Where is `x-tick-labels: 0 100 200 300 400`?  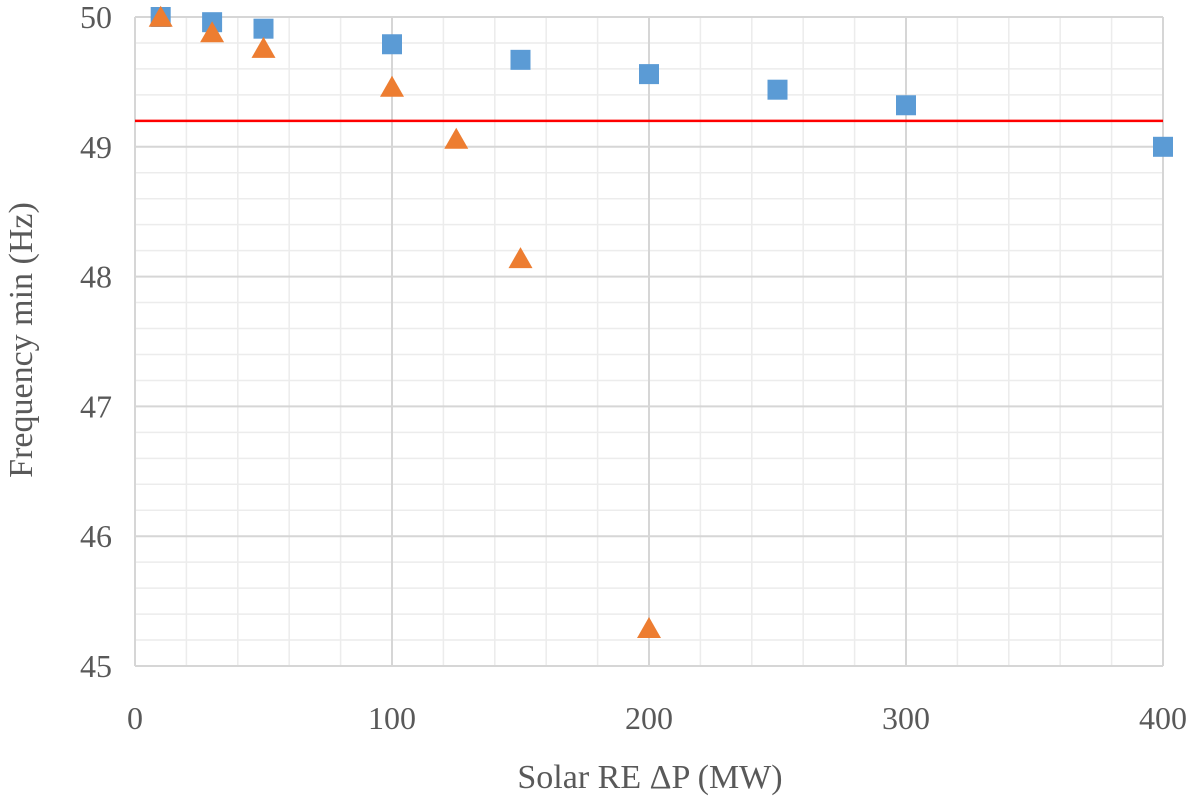
x-tick-labels: 0 100 200 300 400 is located at coordinates (657, 718).